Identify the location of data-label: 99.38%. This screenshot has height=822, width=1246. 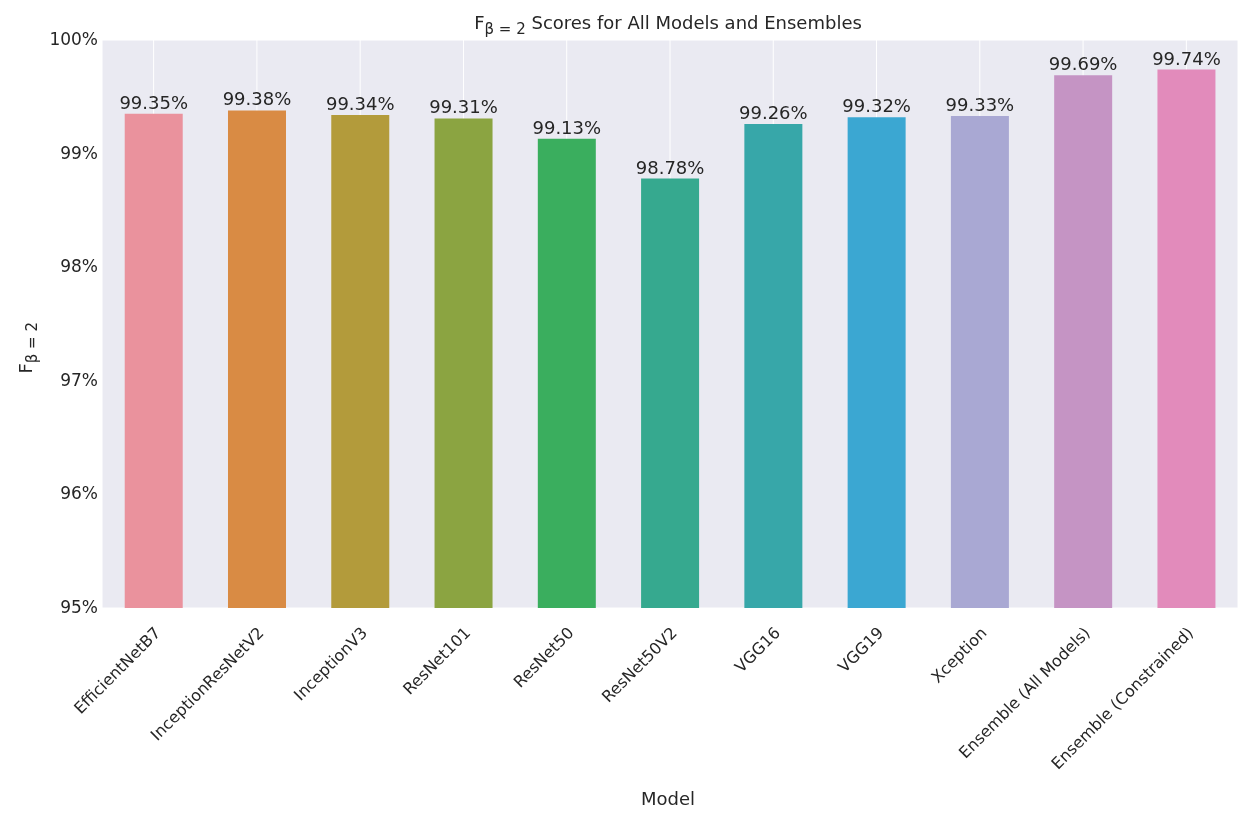
(257, 99).